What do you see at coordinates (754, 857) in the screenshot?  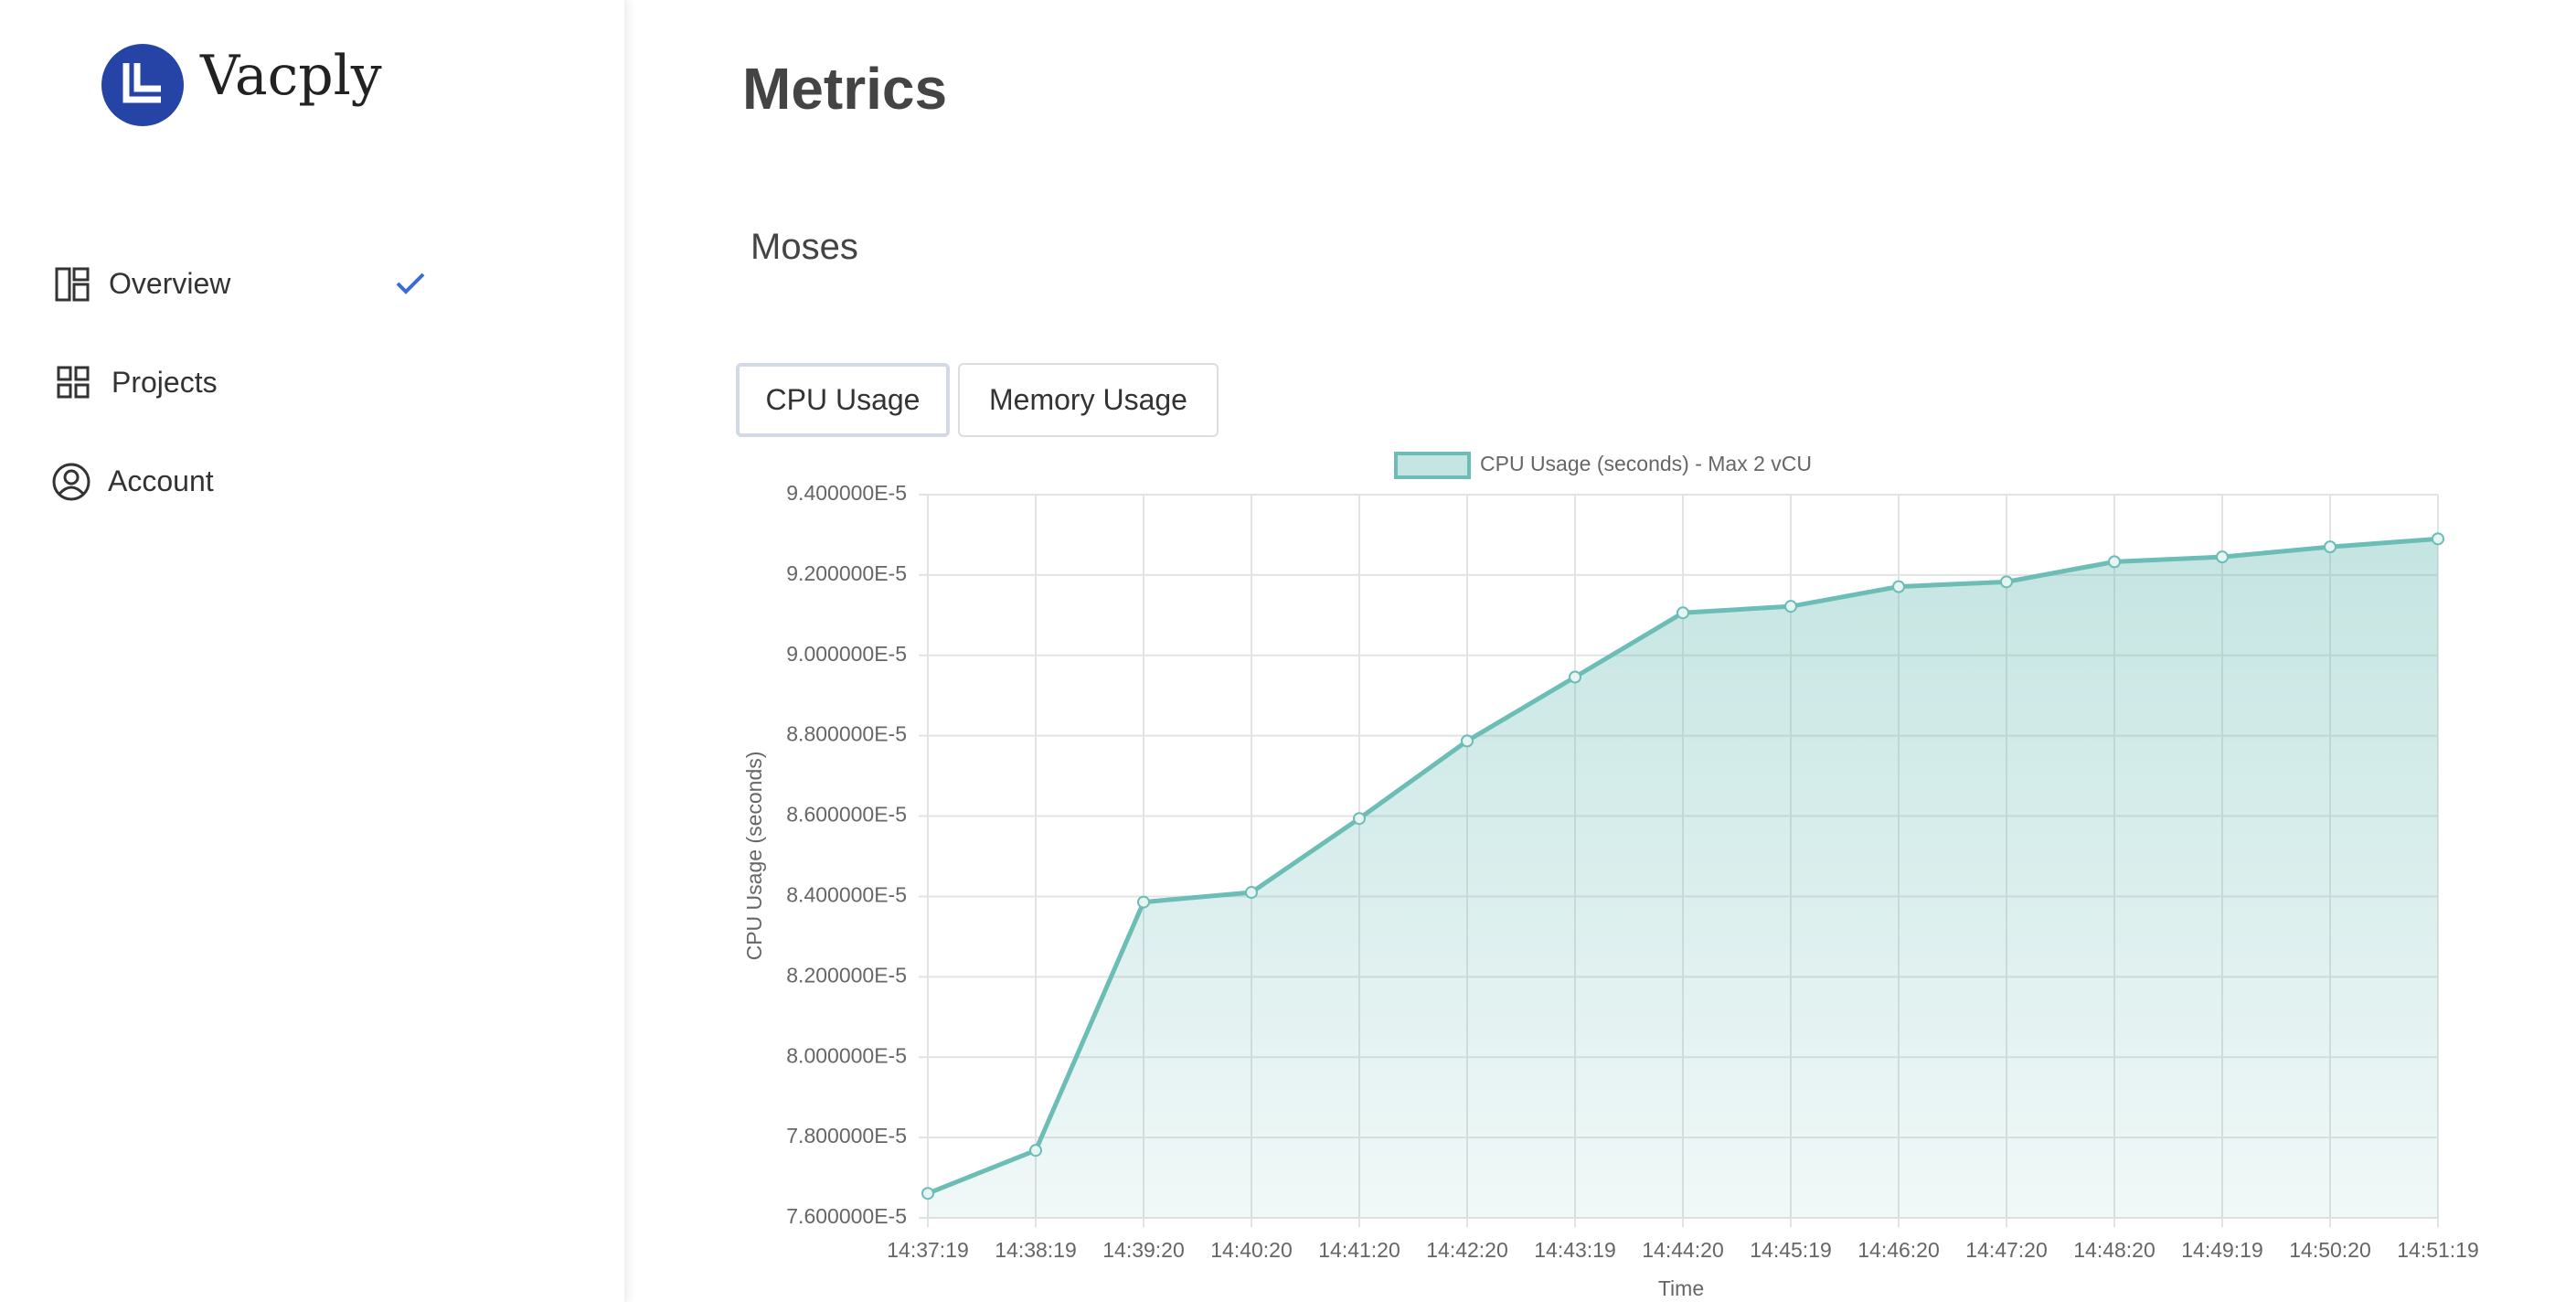 I see `y-axis-title: CPU Usage (seconds)` at bounding box center [754, 857].